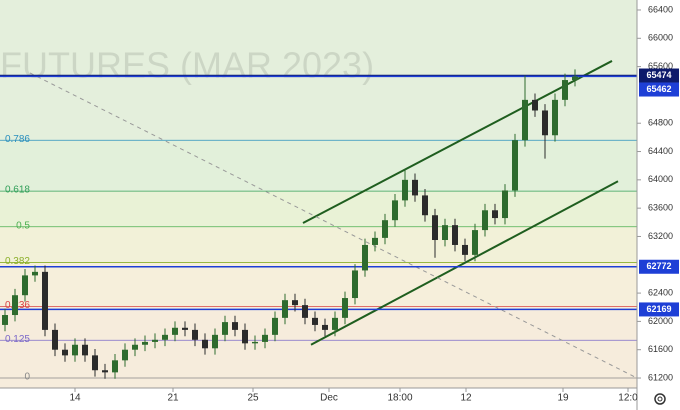 This screenshot has height=410, width=680. I want to click on x-tick-label: 18:00, so click(399, 398).